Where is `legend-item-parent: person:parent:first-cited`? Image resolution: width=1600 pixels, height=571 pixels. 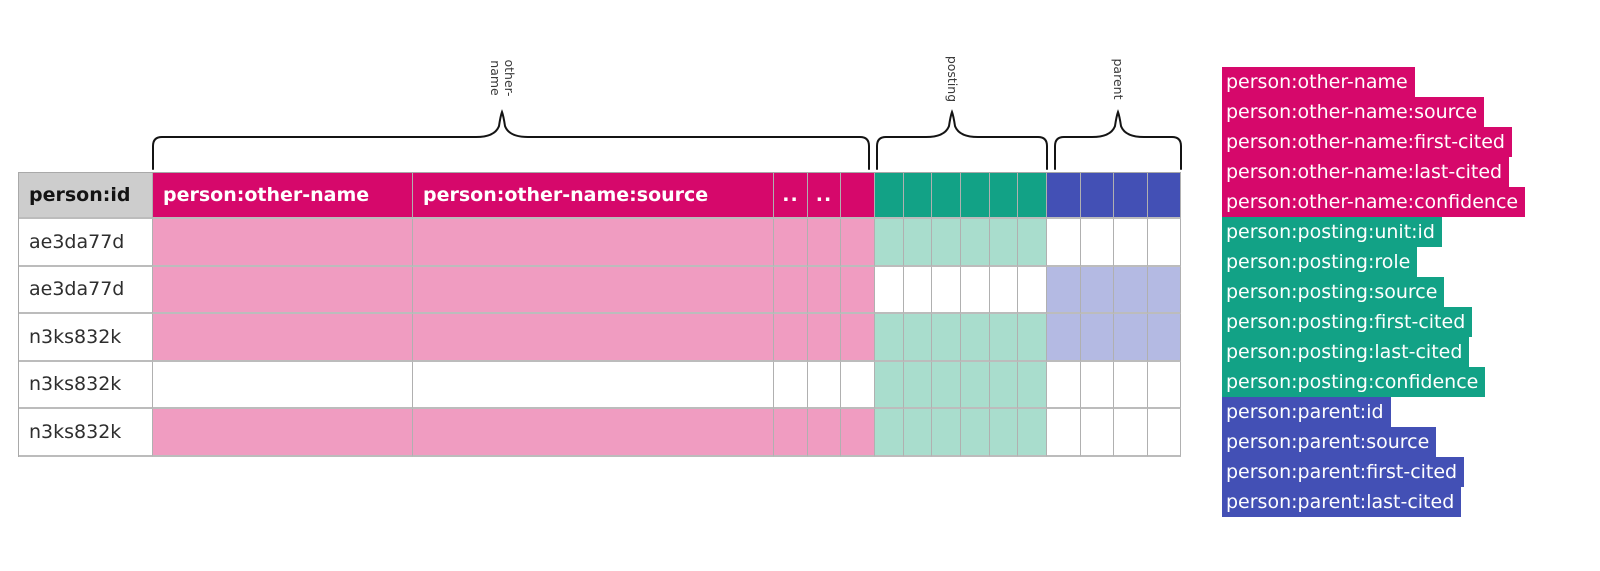 legend-item-parent: person:parent:first-cited is located at coordinates (1343, 472).